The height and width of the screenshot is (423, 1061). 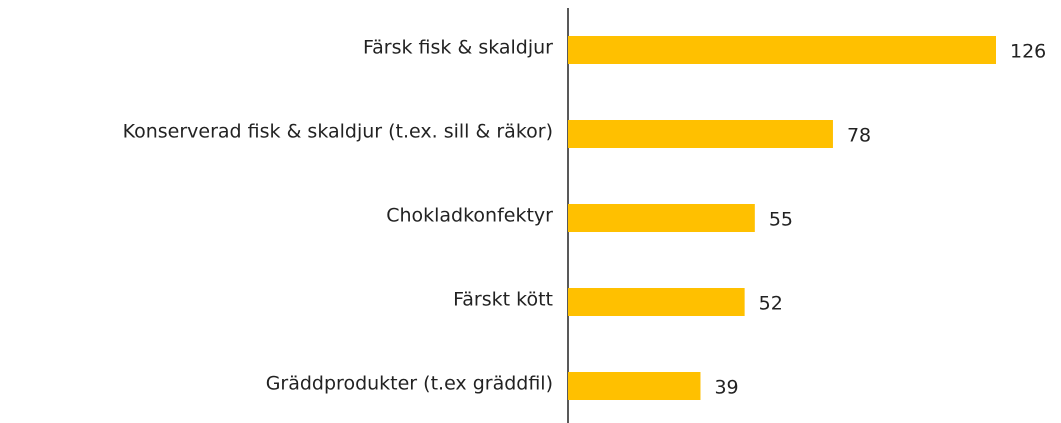 I want to click on value-label: 78, so click(x=859, y=136).